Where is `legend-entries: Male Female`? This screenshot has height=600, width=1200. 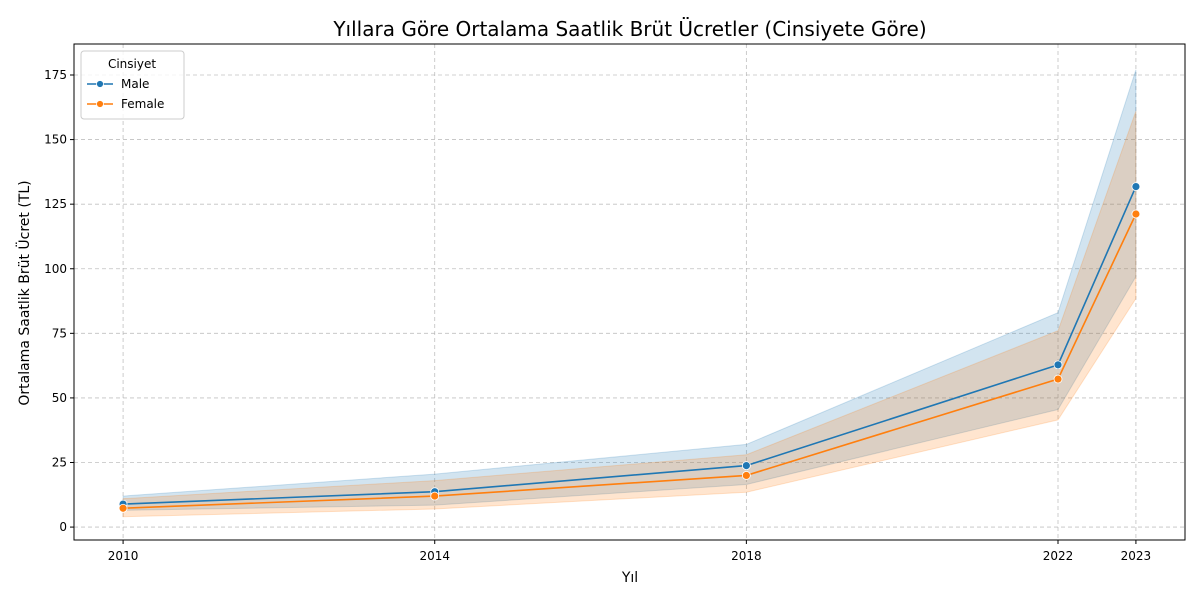
legend-entries: Male Female is located at coordinates (125, 94).